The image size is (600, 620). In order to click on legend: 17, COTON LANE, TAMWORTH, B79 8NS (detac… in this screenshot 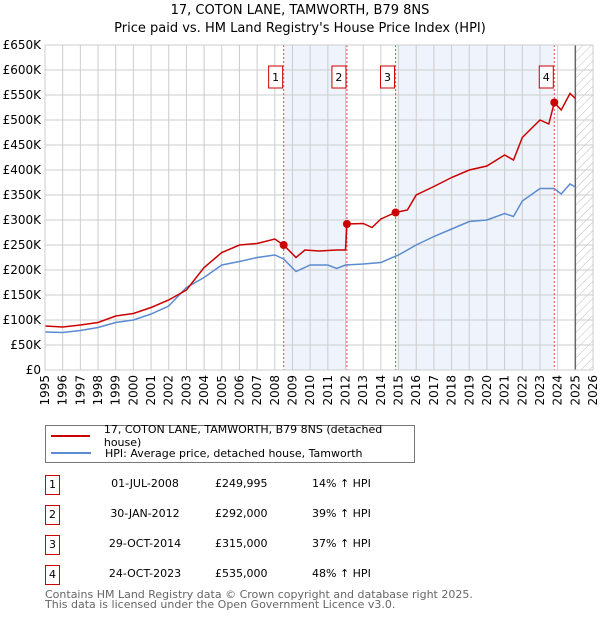, I will do `click(230, 443)`.